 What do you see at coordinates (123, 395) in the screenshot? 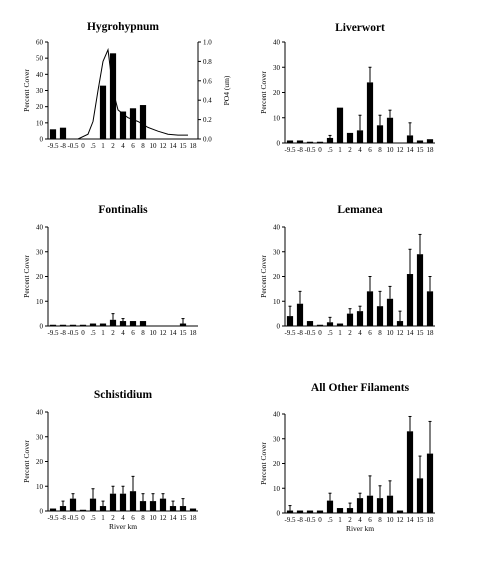
I see `chart-title: Schistidium` at bounding box center [123, 395].